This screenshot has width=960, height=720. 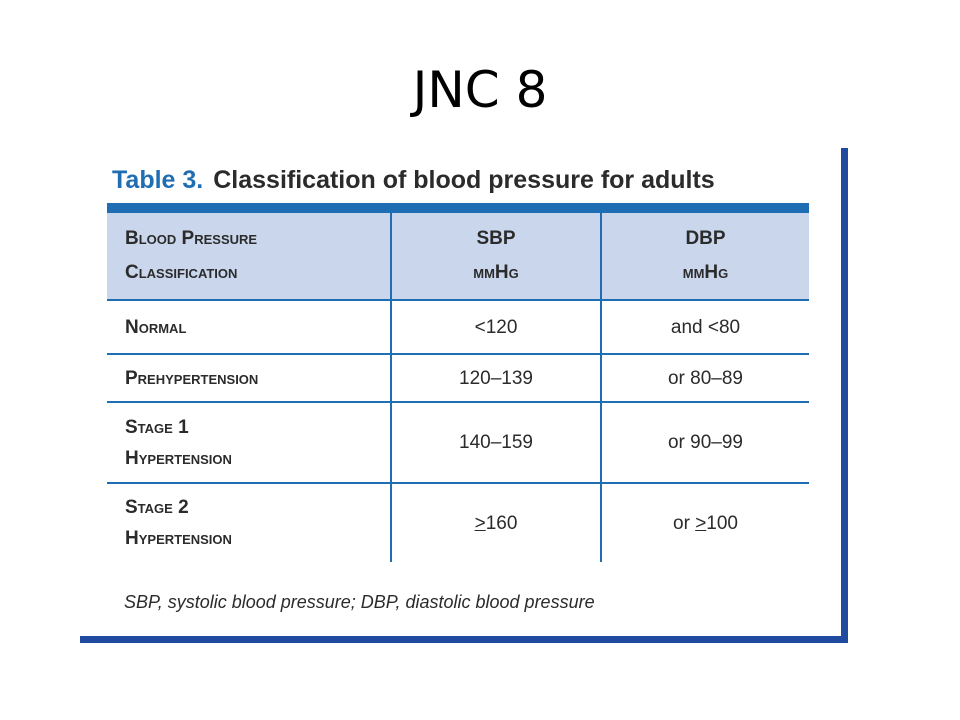 What do you see at coordinates (684, 523) in the screenshot?
I see `row-dbp-prefix: or` at bounding box center [684, 523].